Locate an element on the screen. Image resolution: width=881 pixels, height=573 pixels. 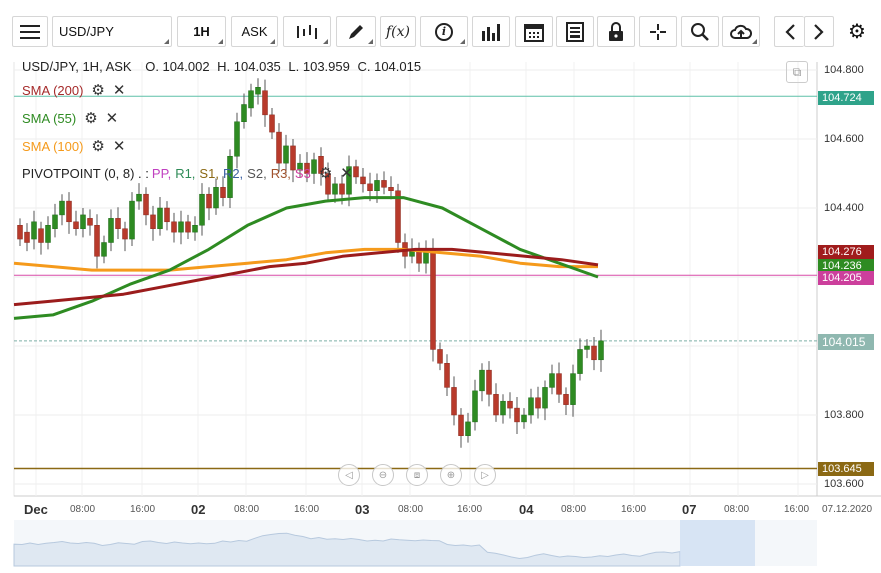
zoom-out-icon: ⊖ is located at coordinates (383, 475).